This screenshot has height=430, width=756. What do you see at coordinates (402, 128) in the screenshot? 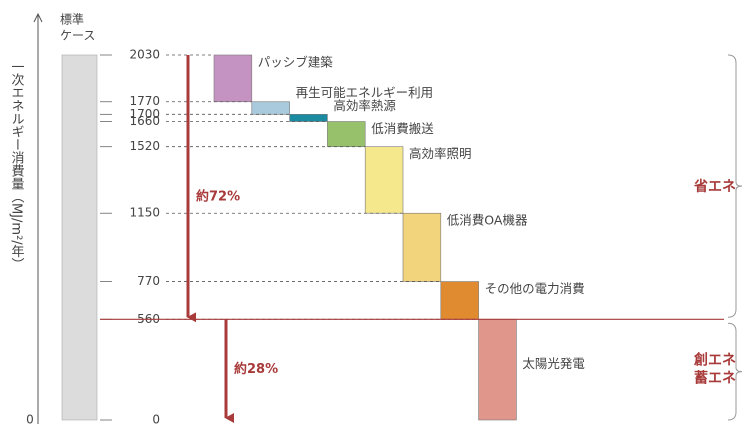
I see `bar-label: 低消費搬送` at bounding box center [402, 128].